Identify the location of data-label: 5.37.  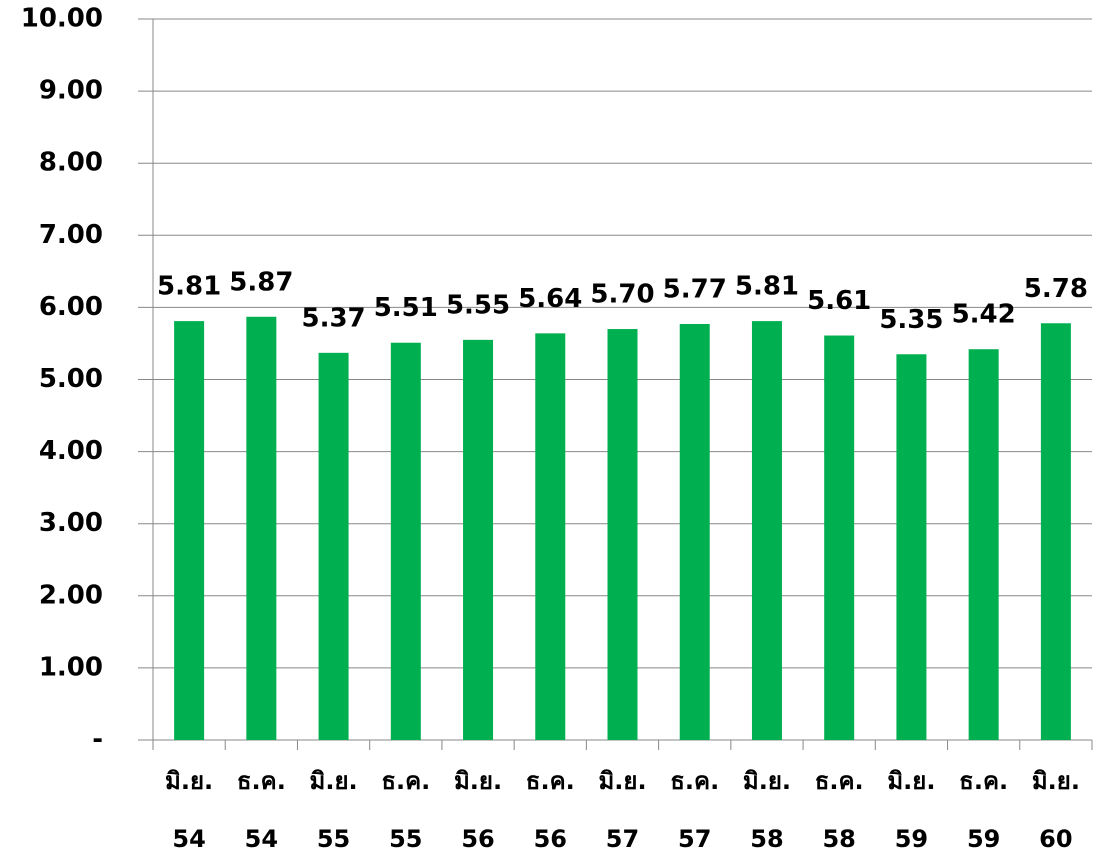
(333, 318).